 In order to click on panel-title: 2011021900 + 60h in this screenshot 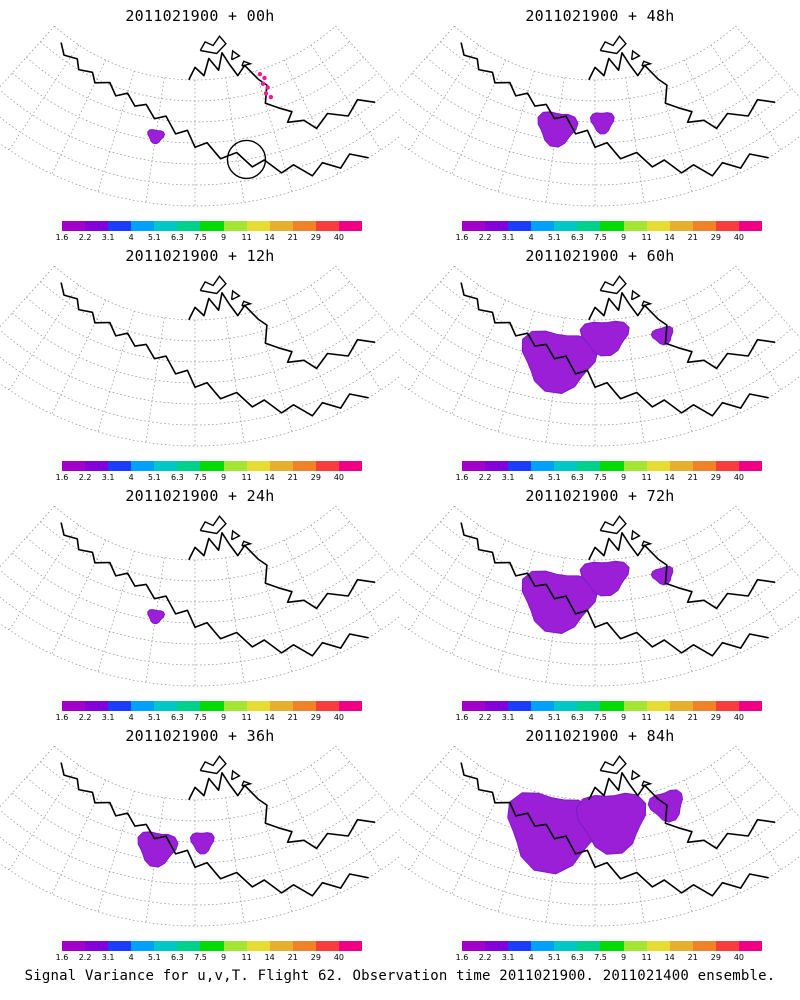, I will do `click(600, 256)`.